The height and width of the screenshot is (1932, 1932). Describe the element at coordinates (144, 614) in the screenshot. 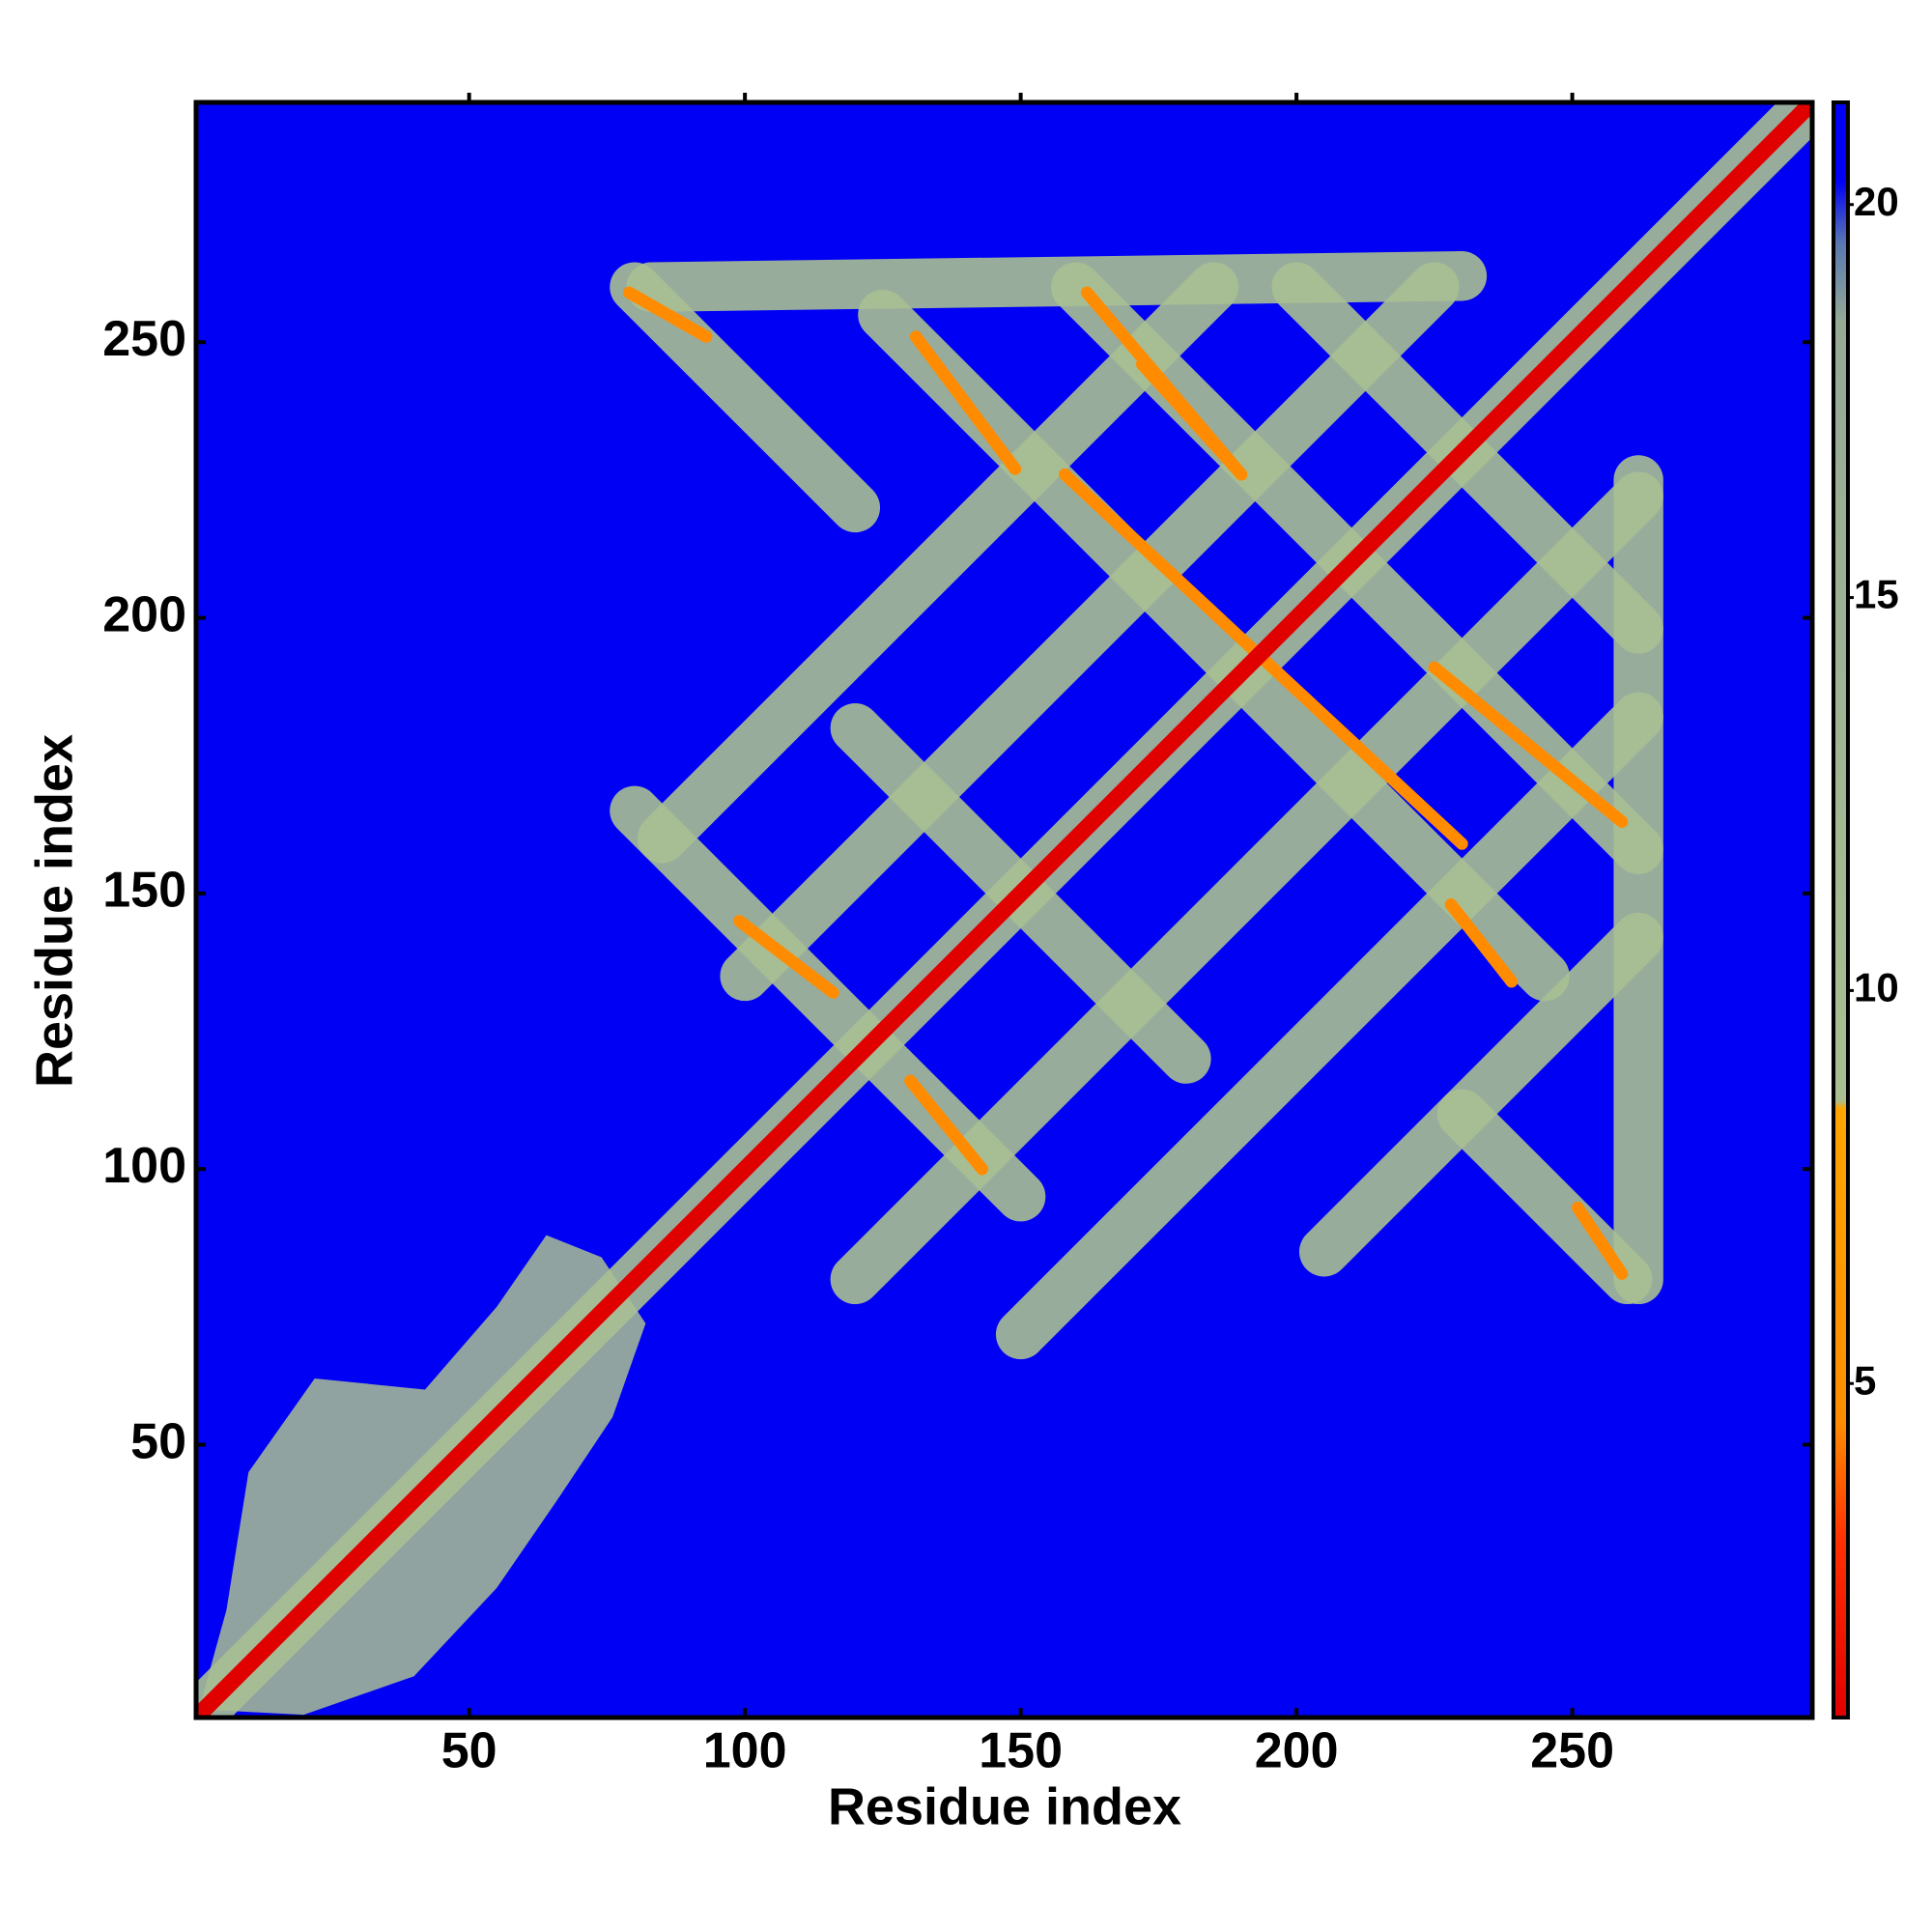

I see `y-tick-label: 200` at that location.